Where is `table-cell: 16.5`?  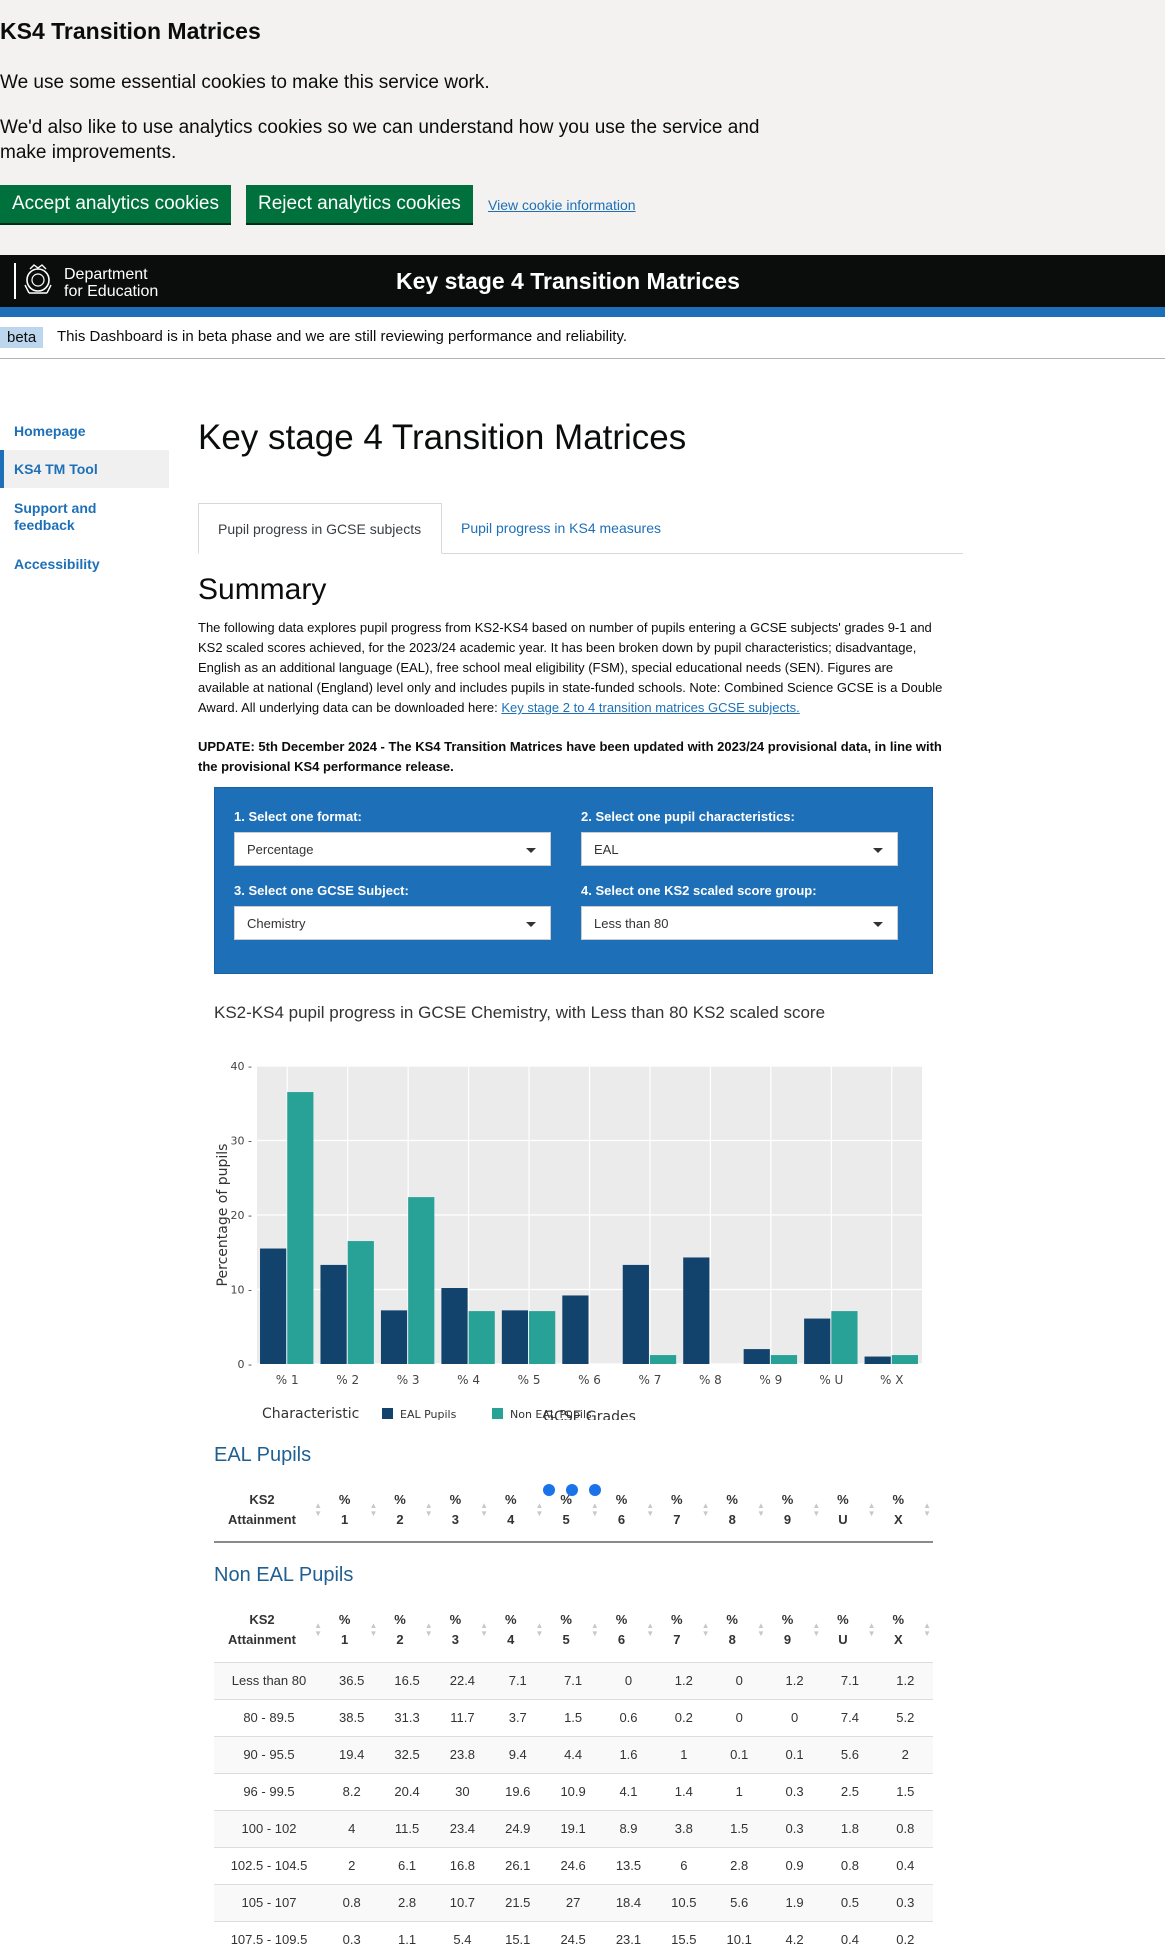 table-cell: 16.5 is located at coordinates (407, 1680).